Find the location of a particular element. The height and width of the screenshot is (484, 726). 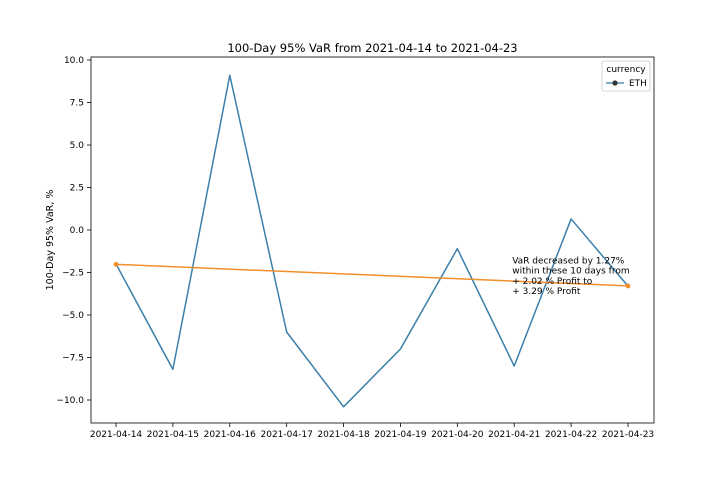

y-tick-label: 10.0 is located at coordinates (74, 61).